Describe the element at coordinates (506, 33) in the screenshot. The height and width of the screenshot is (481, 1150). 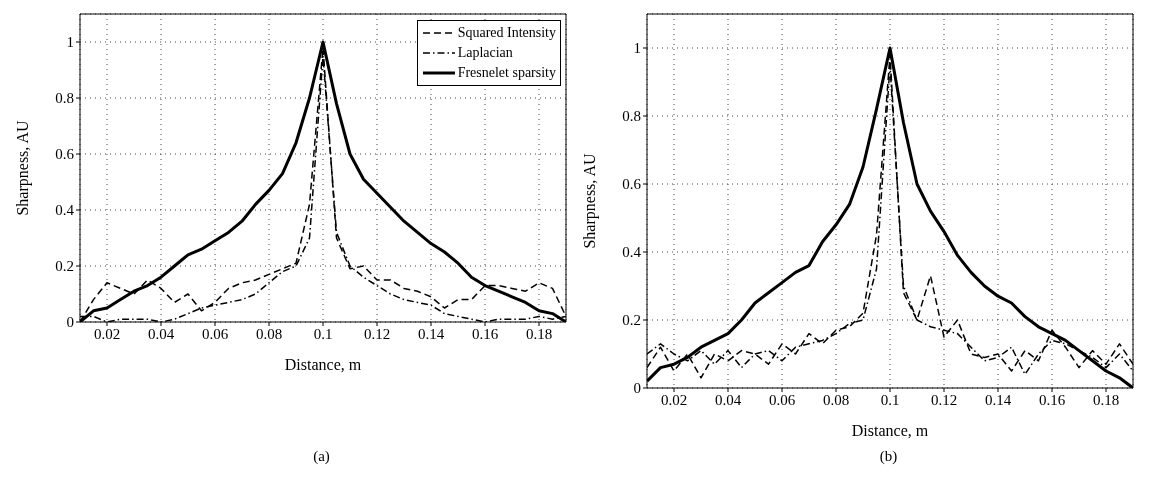
I see `legend-label: Squared Intensity` at that location.